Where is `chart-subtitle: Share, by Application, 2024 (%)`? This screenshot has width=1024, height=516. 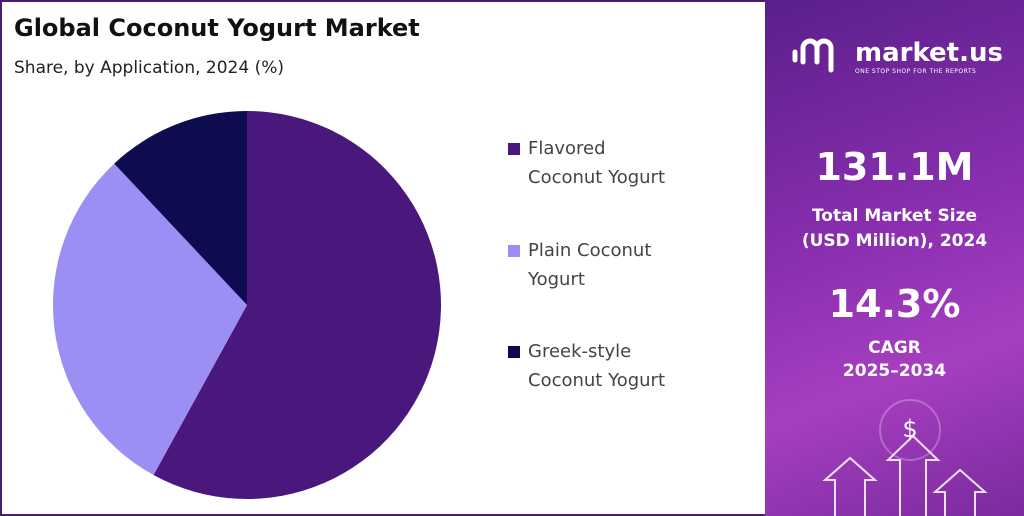 chart-subtitle: Share, by Application, 2024 (%) is located at coordinates (149, 68).